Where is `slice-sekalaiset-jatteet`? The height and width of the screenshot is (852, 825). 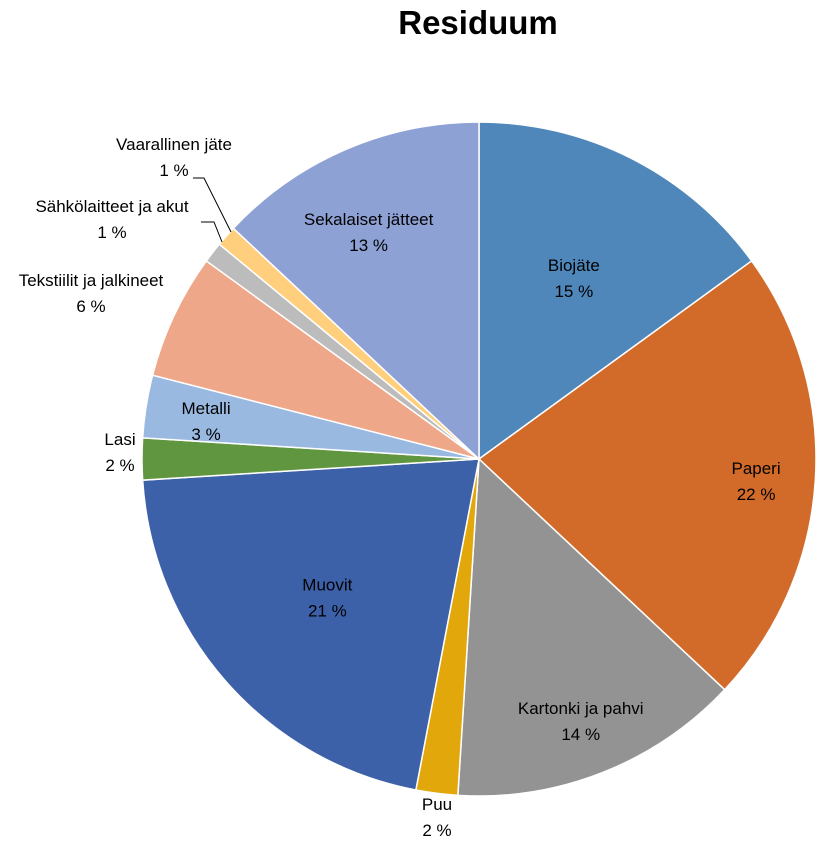
slice-sekalaiset-jatteet is located at coordinates (356, 291).